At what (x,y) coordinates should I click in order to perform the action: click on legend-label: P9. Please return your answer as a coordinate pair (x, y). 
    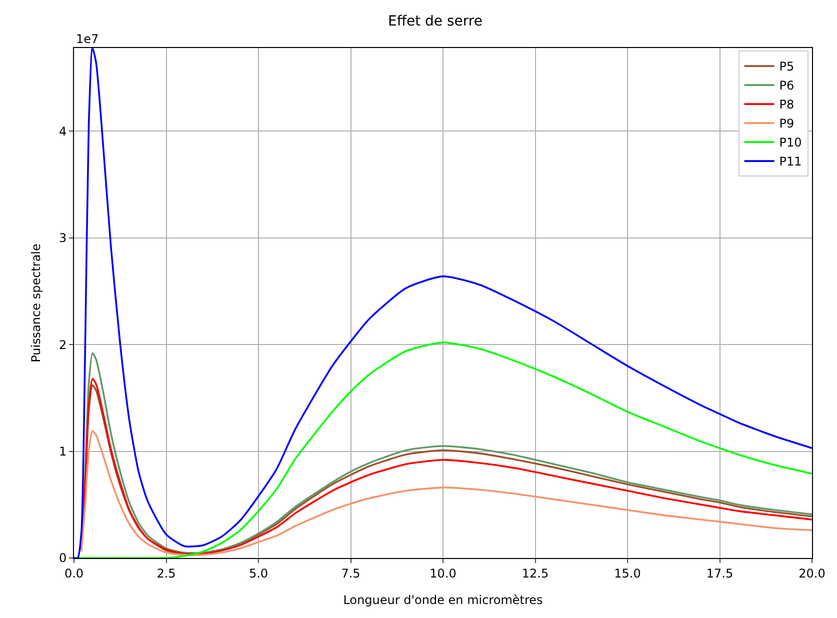
    Looking at the image, I should click on (786, 123).